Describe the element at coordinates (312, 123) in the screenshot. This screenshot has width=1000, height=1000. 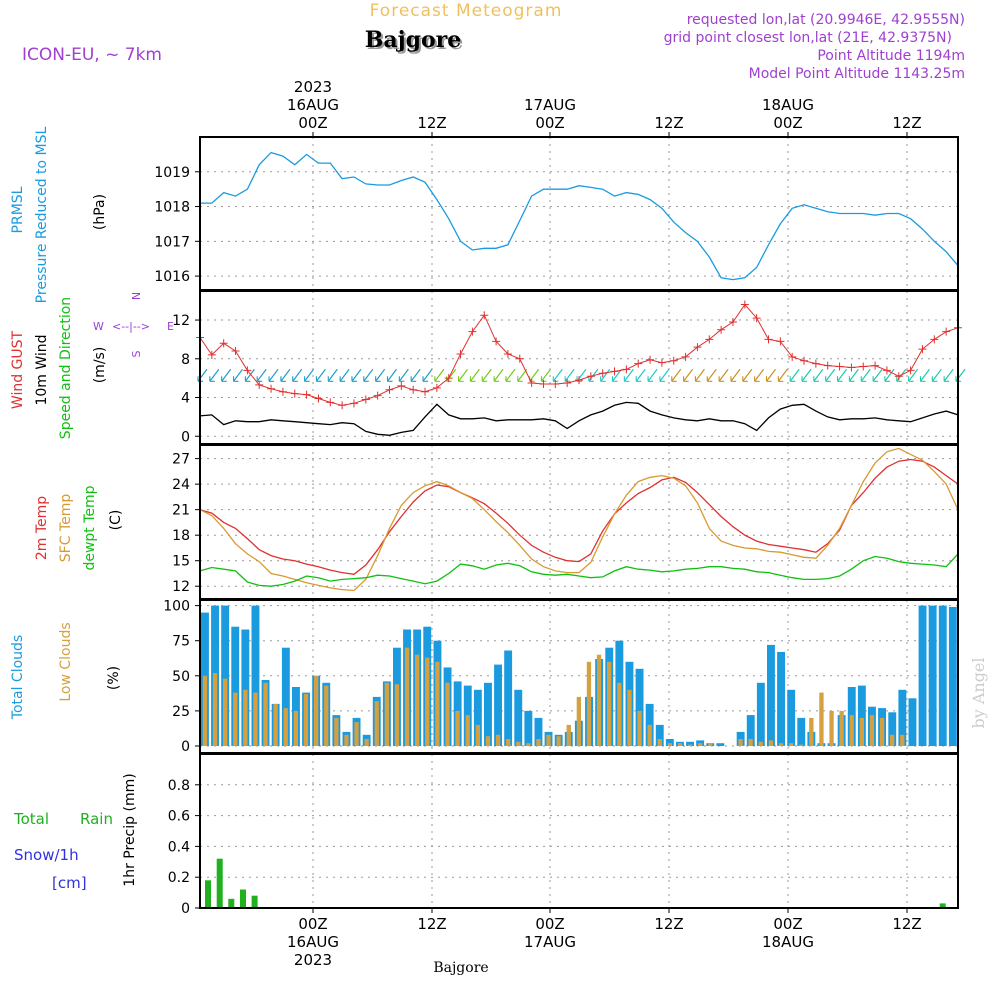
I see `top-time-label: 00Z` at that location.